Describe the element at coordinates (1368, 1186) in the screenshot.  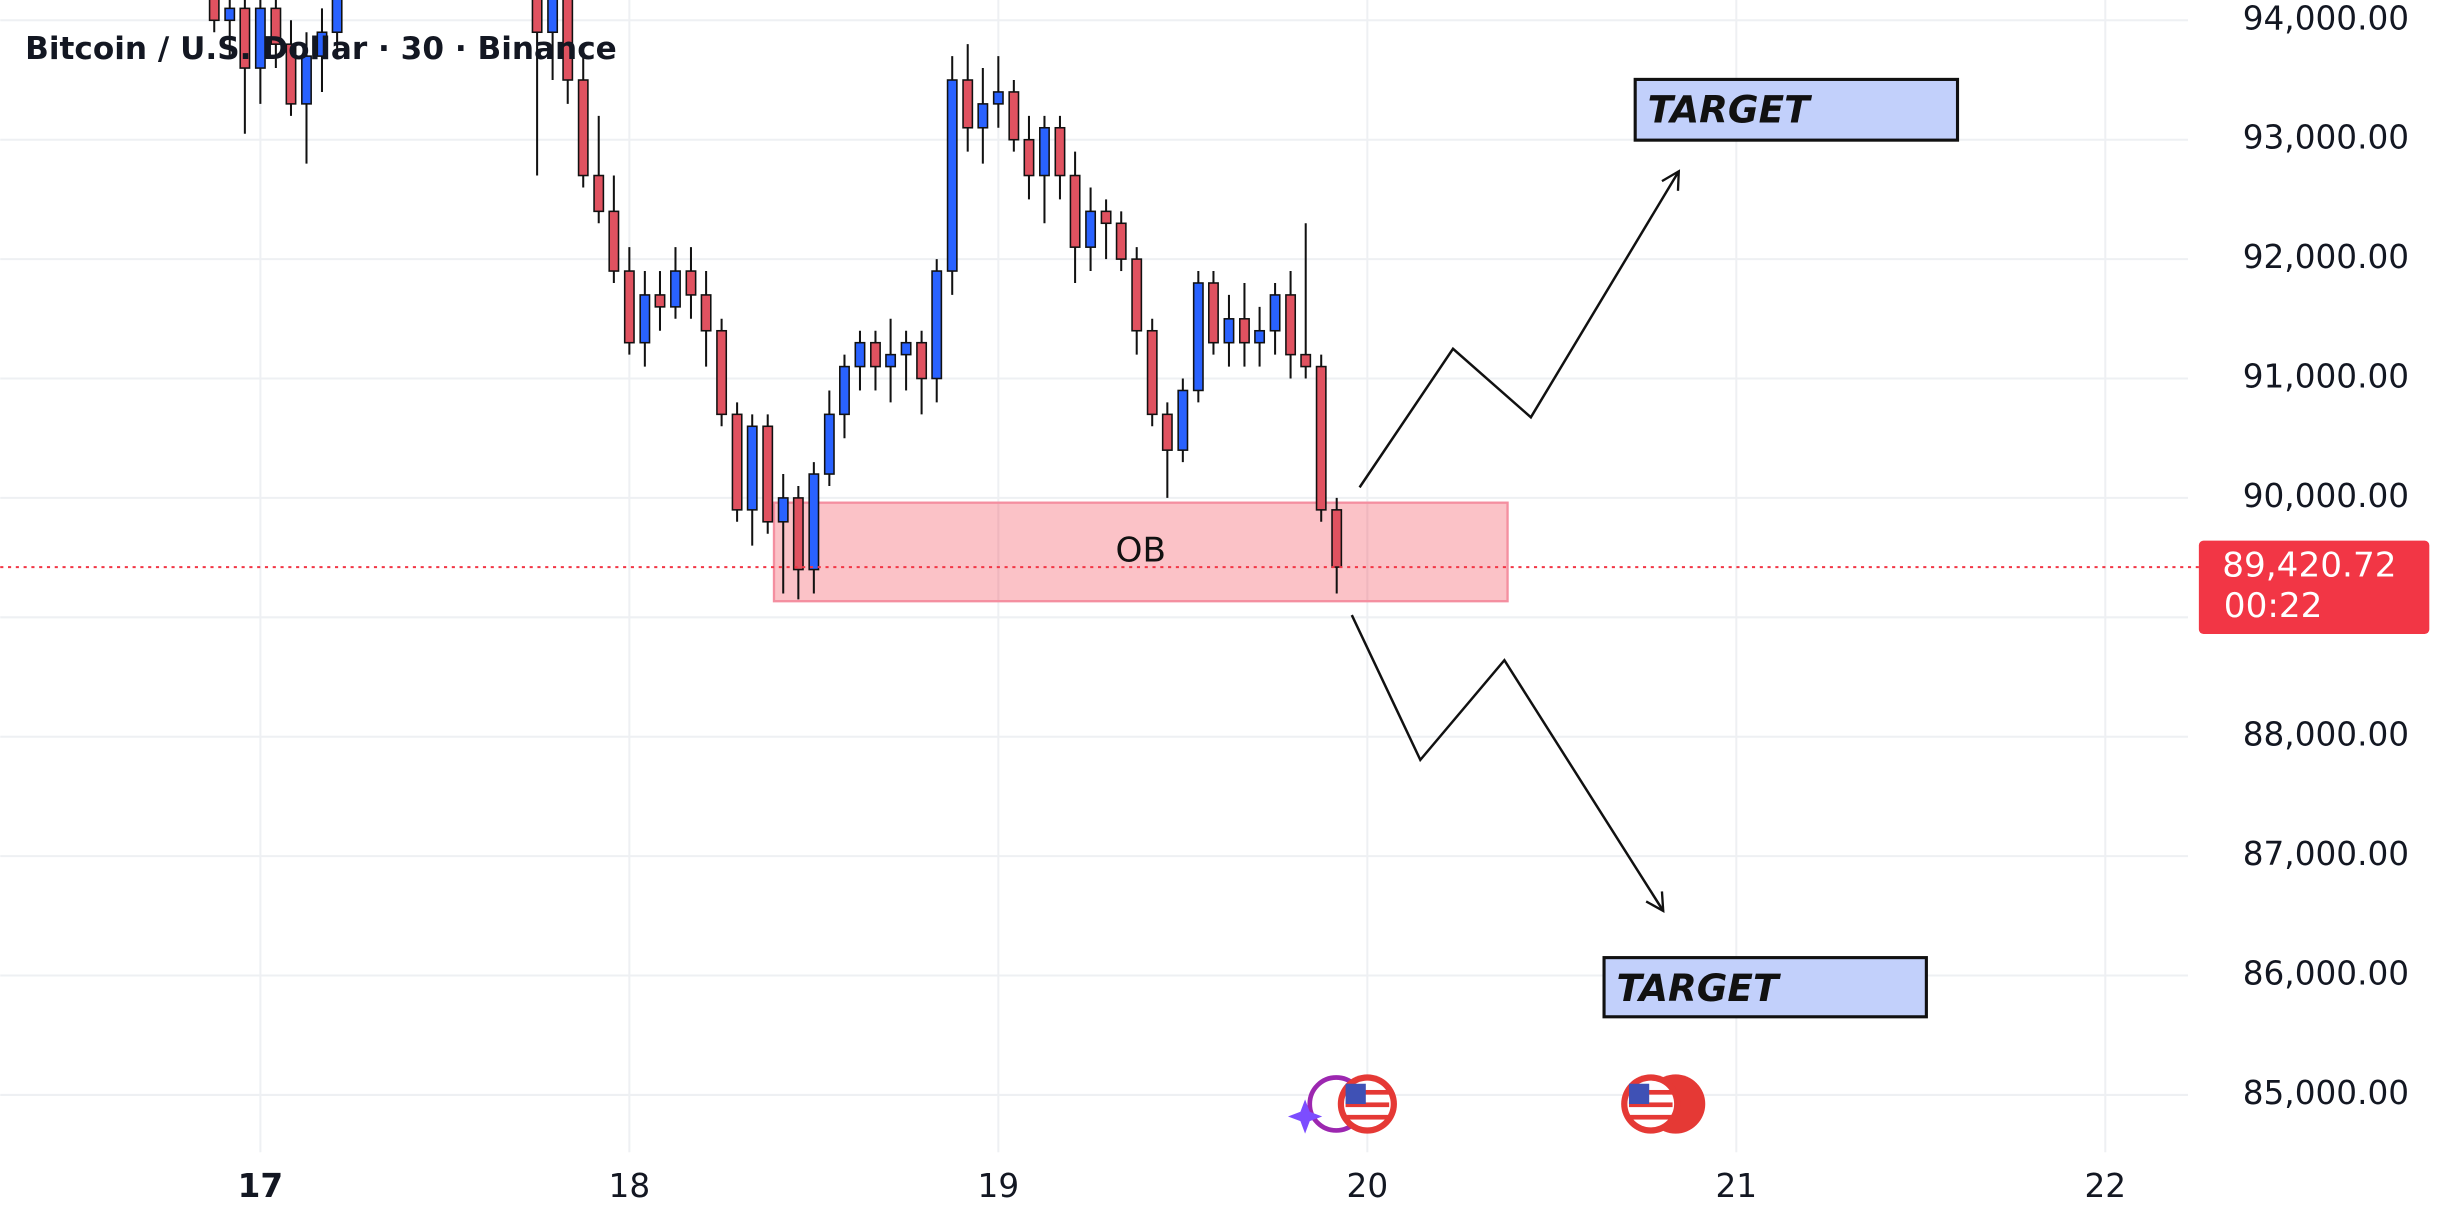
I see `x-tick-label: 20` at that location.